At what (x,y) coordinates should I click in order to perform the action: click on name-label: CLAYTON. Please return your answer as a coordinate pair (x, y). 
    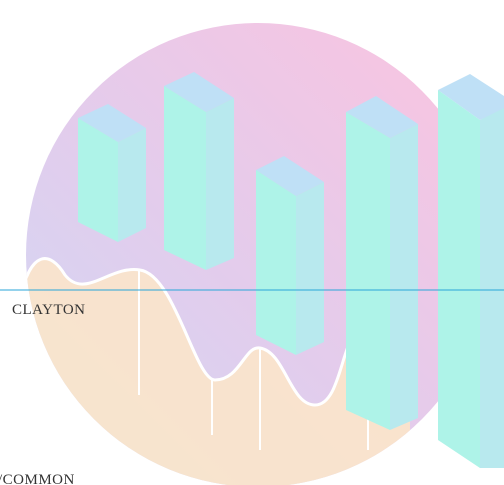
    Looking at the image, I should click on (49, 310).